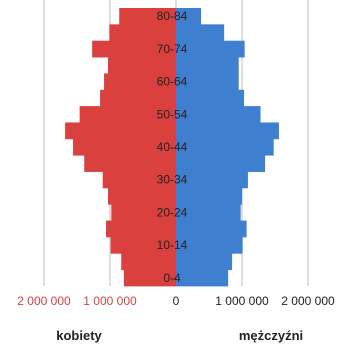  I want to click on age-label-30-34: 30-34, so click(172, 180).